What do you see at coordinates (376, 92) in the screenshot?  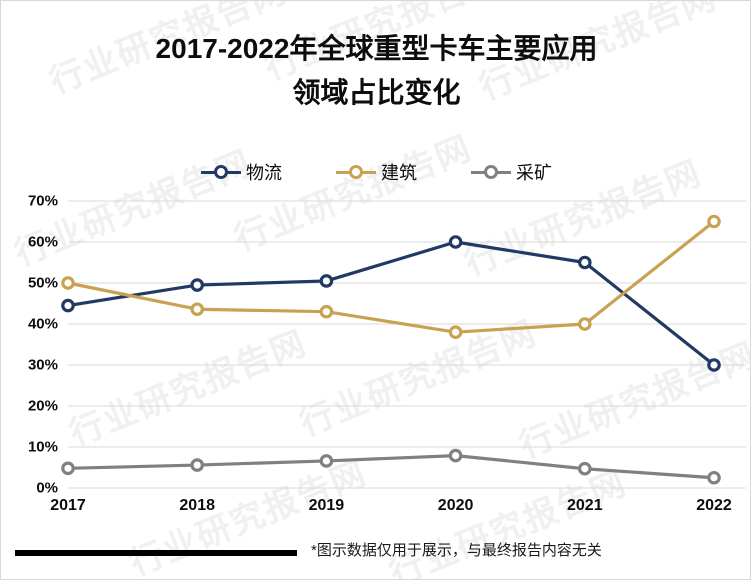 I see `chart-title-line-2: 领域占比变化` at bounding box center [376, 92].